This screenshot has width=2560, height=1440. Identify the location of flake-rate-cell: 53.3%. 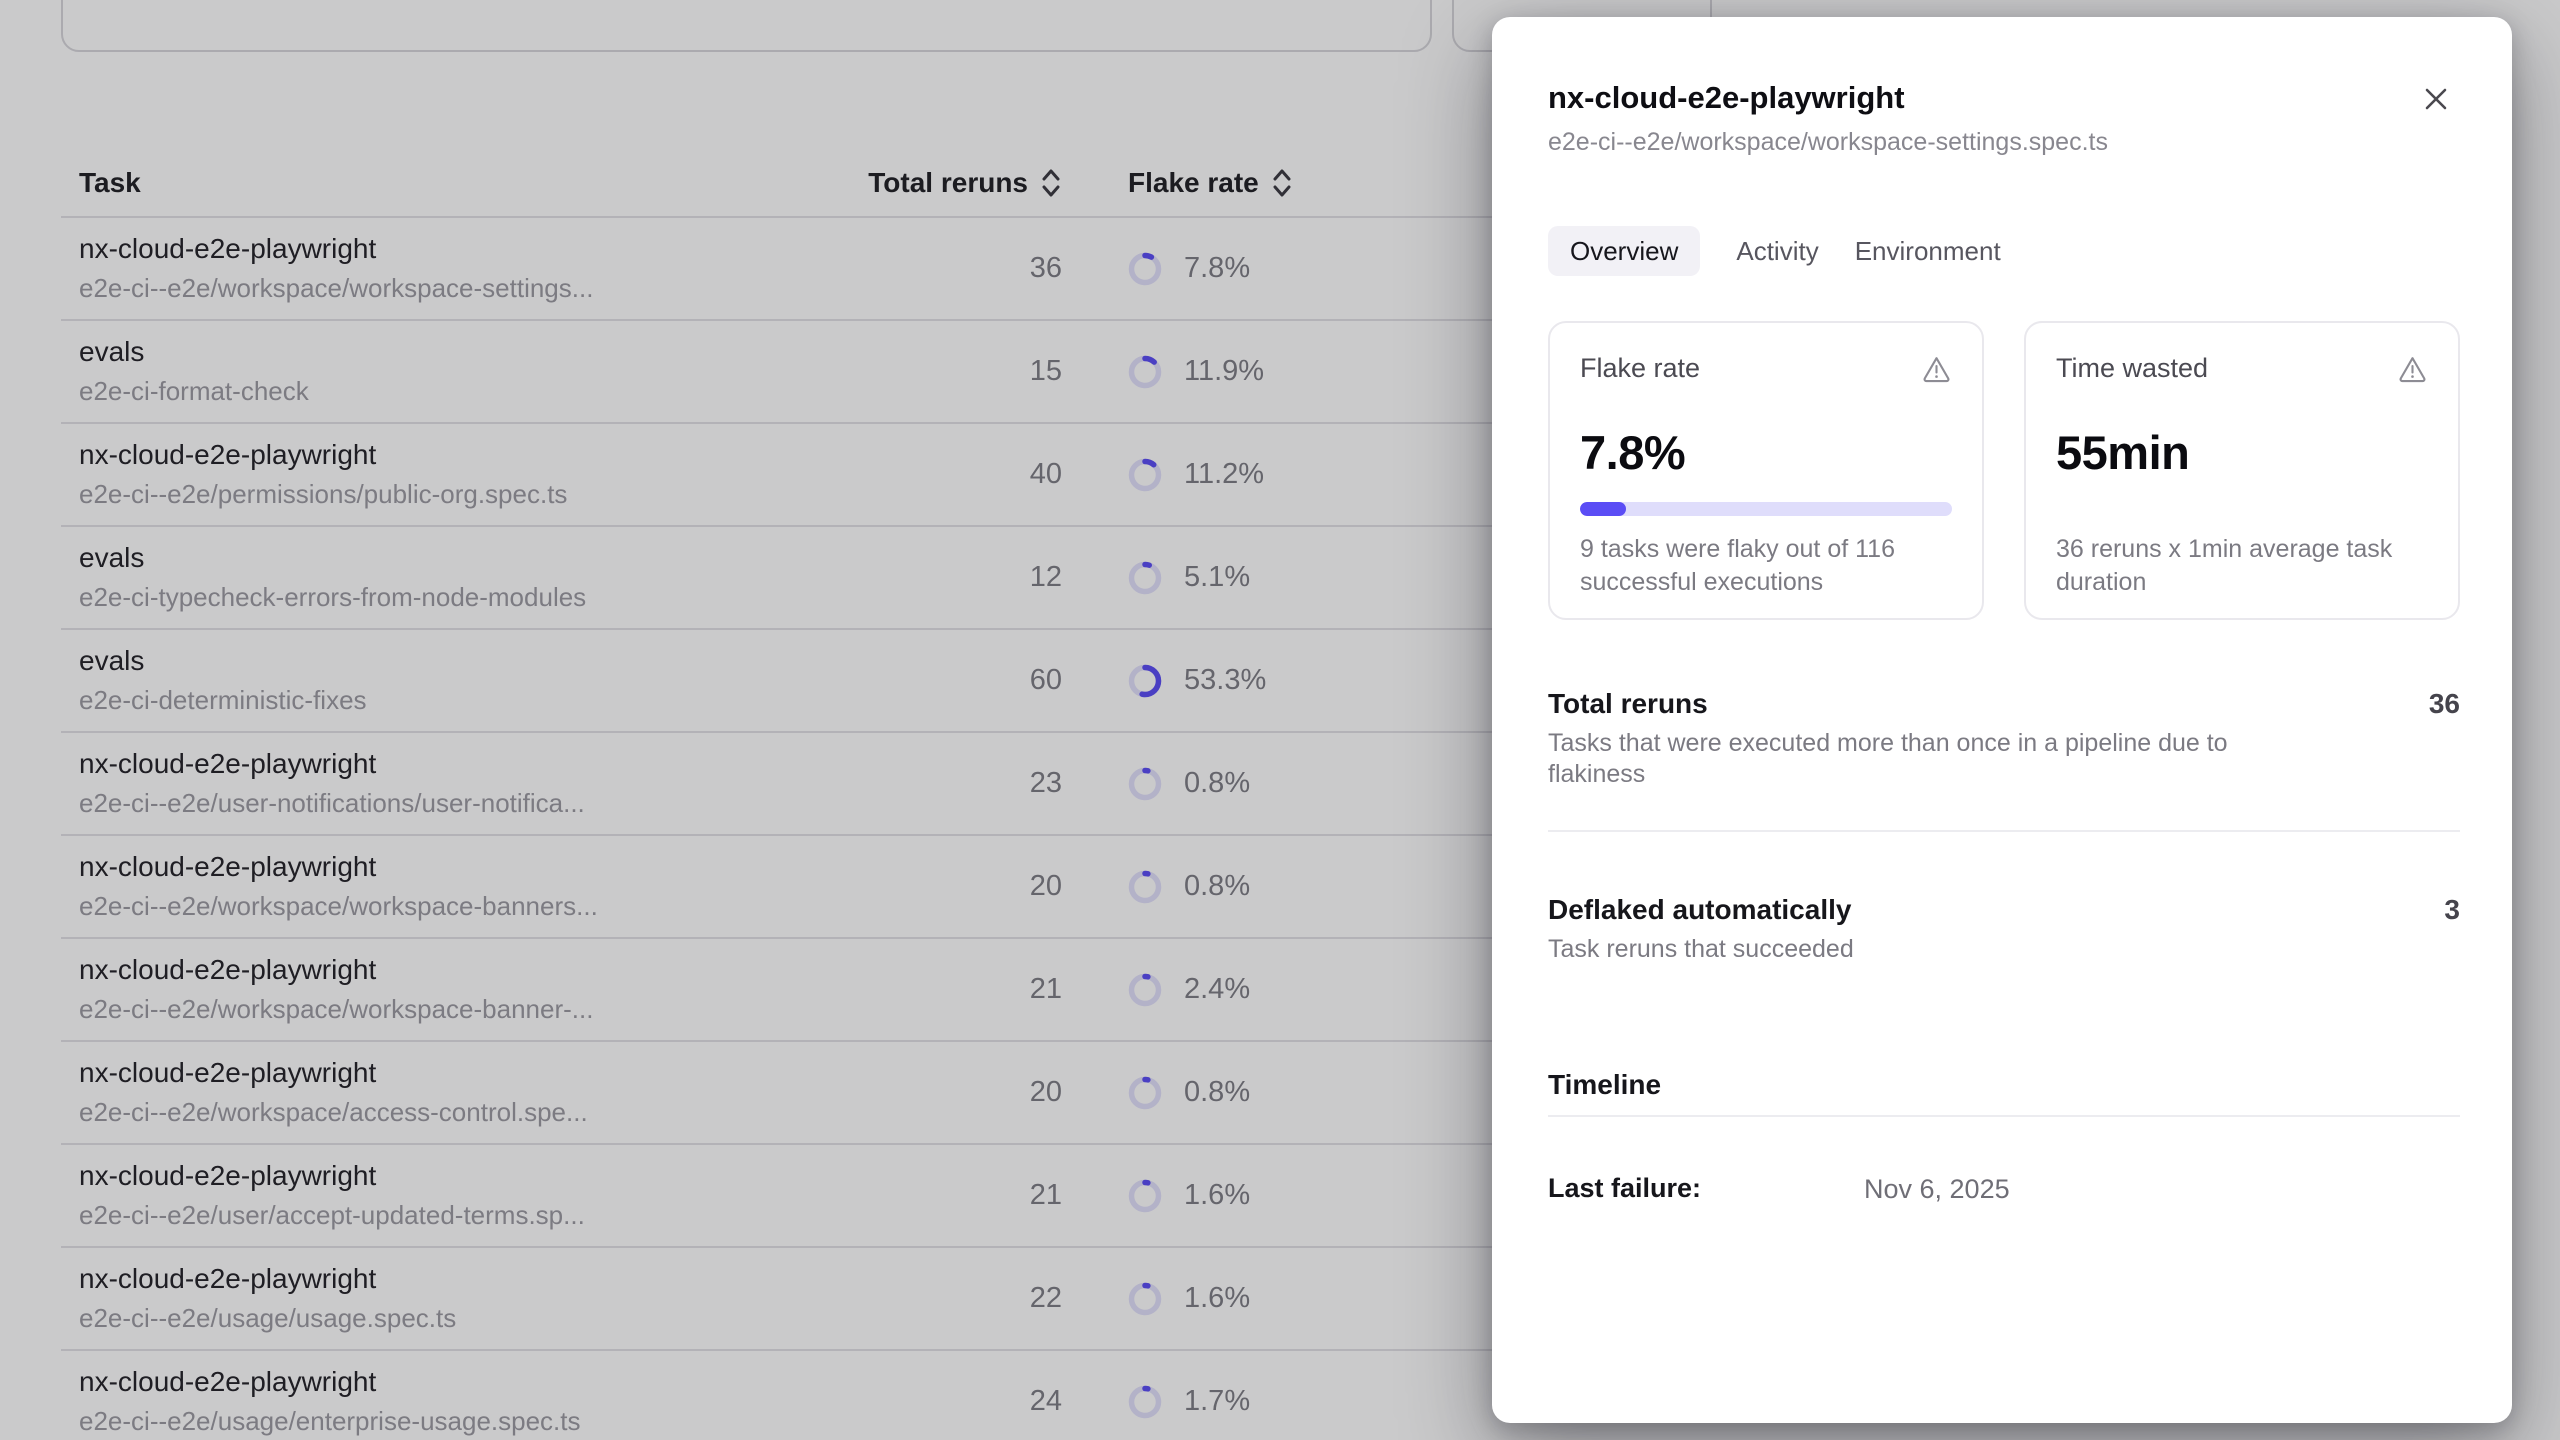
(1286, 681).